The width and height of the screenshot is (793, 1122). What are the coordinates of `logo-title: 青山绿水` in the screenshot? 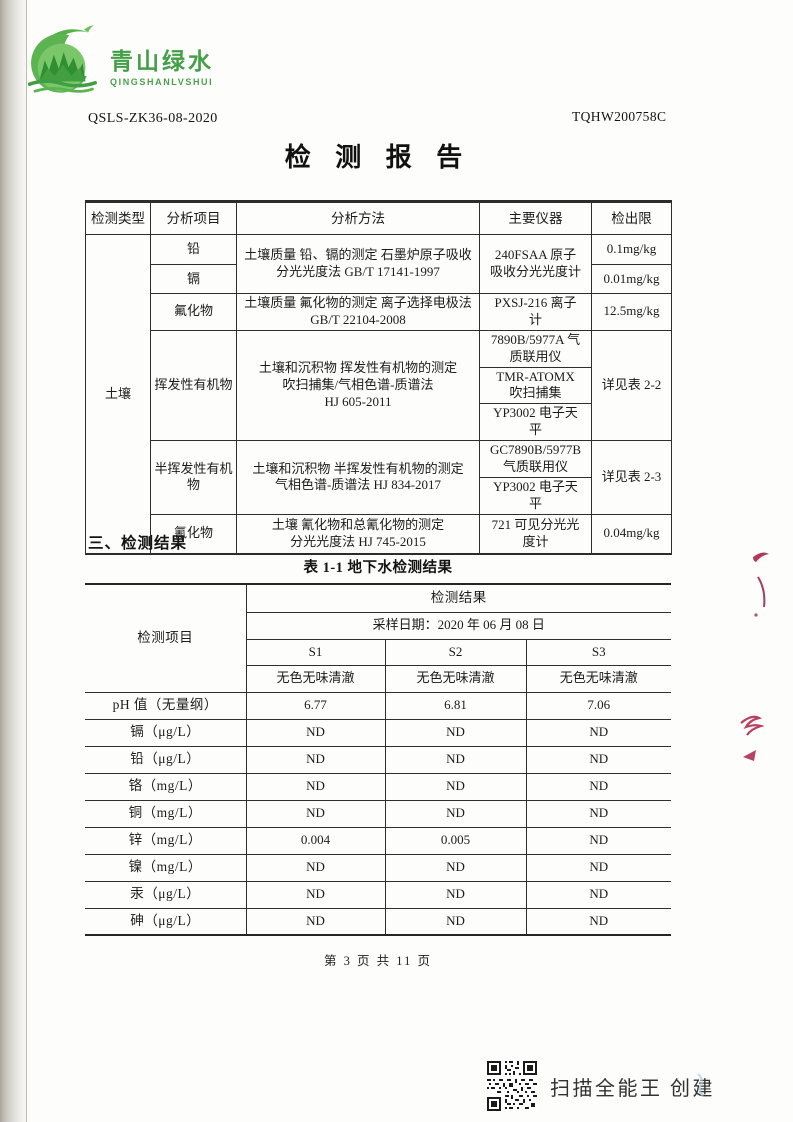 It's located at (162, 61).